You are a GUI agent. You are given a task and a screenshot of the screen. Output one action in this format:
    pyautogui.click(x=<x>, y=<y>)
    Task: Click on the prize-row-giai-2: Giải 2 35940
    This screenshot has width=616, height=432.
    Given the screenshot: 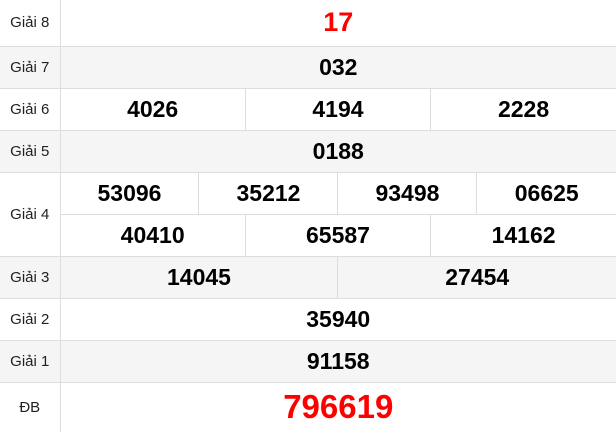 What is the action you would take?
    pyautogui.click(x=308, y=319)
    